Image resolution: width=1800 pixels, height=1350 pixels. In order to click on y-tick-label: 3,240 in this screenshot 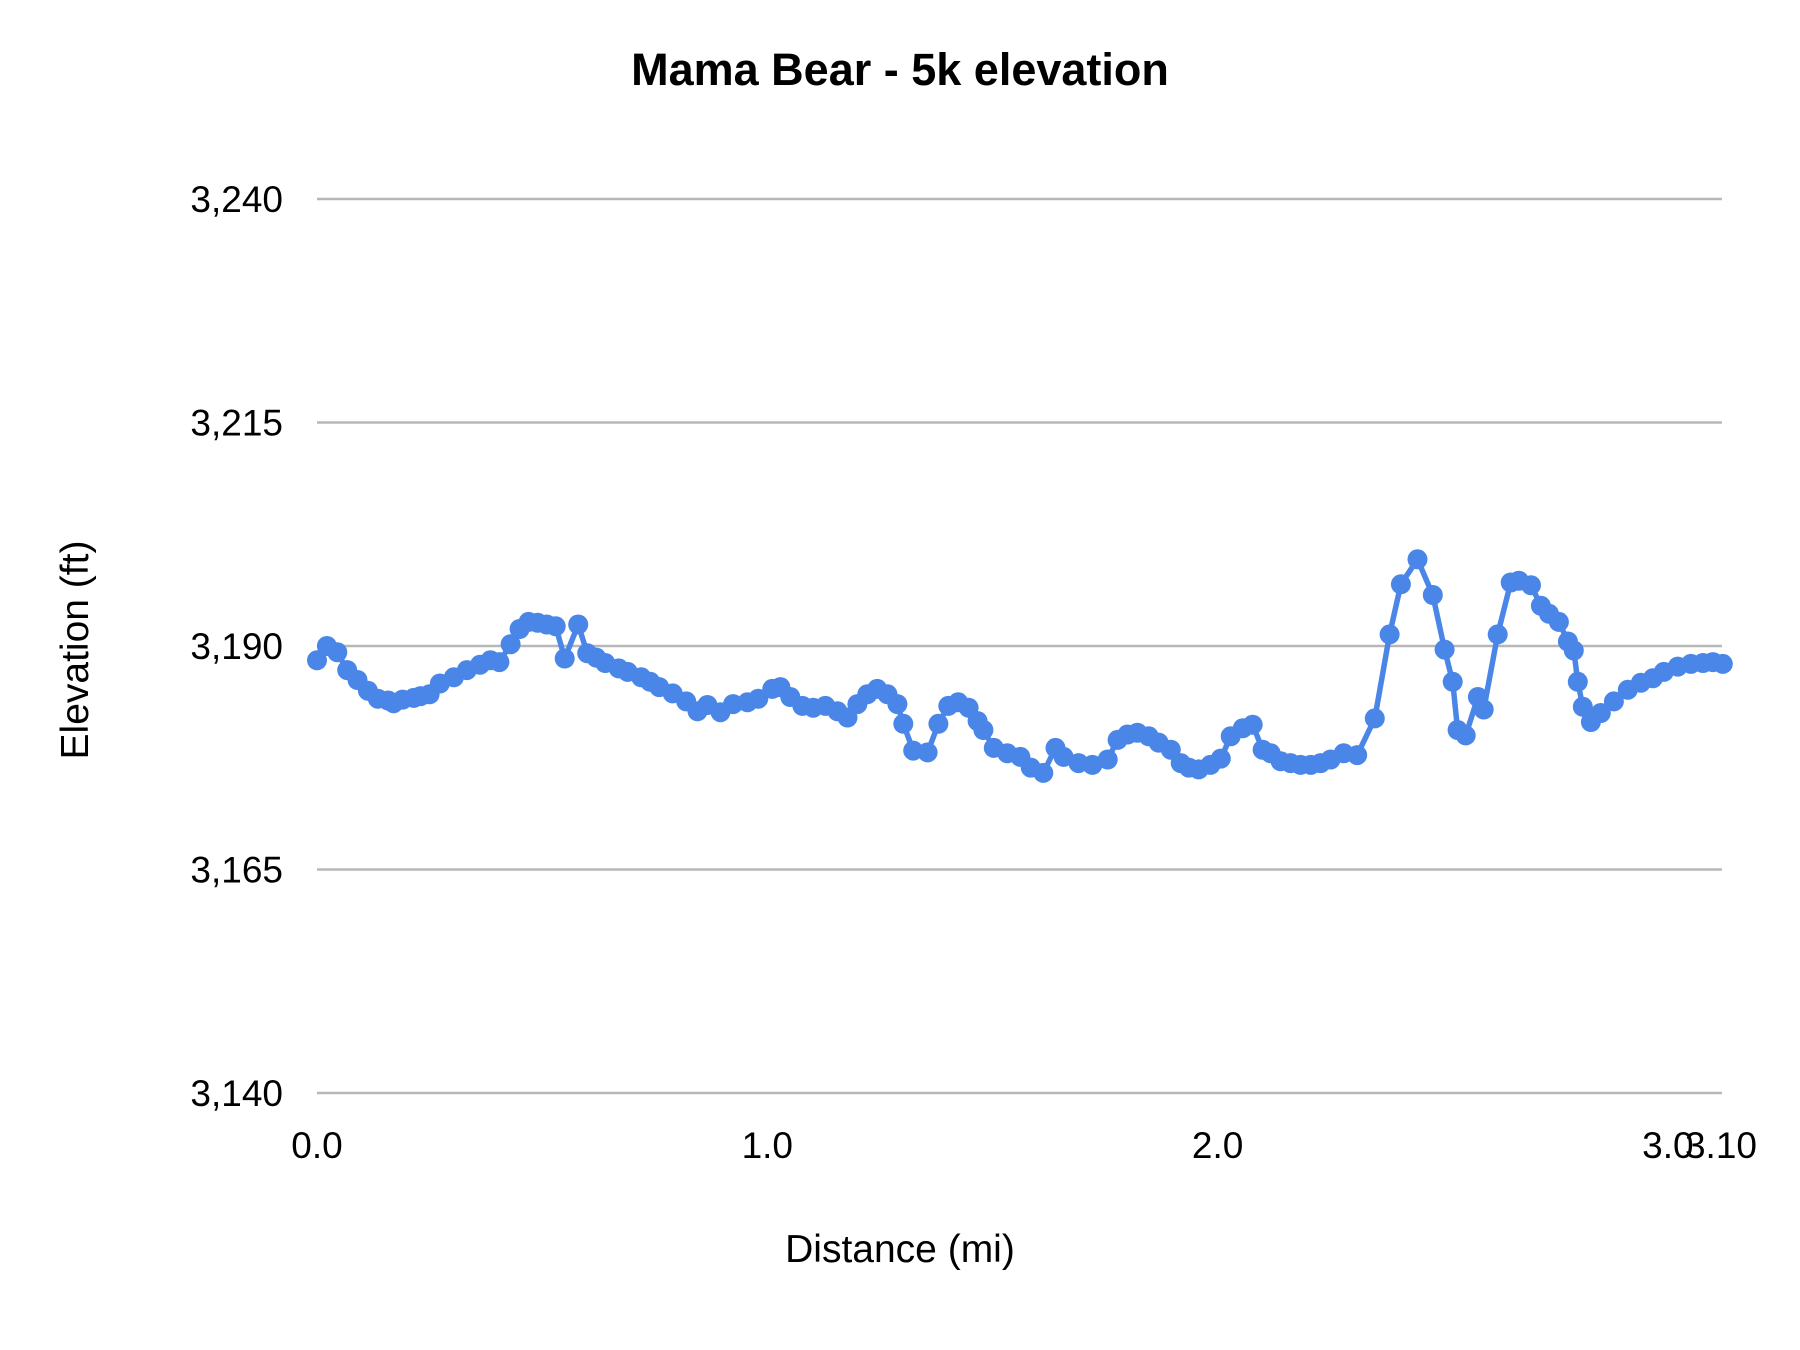, I will do `click(236, 199)`.